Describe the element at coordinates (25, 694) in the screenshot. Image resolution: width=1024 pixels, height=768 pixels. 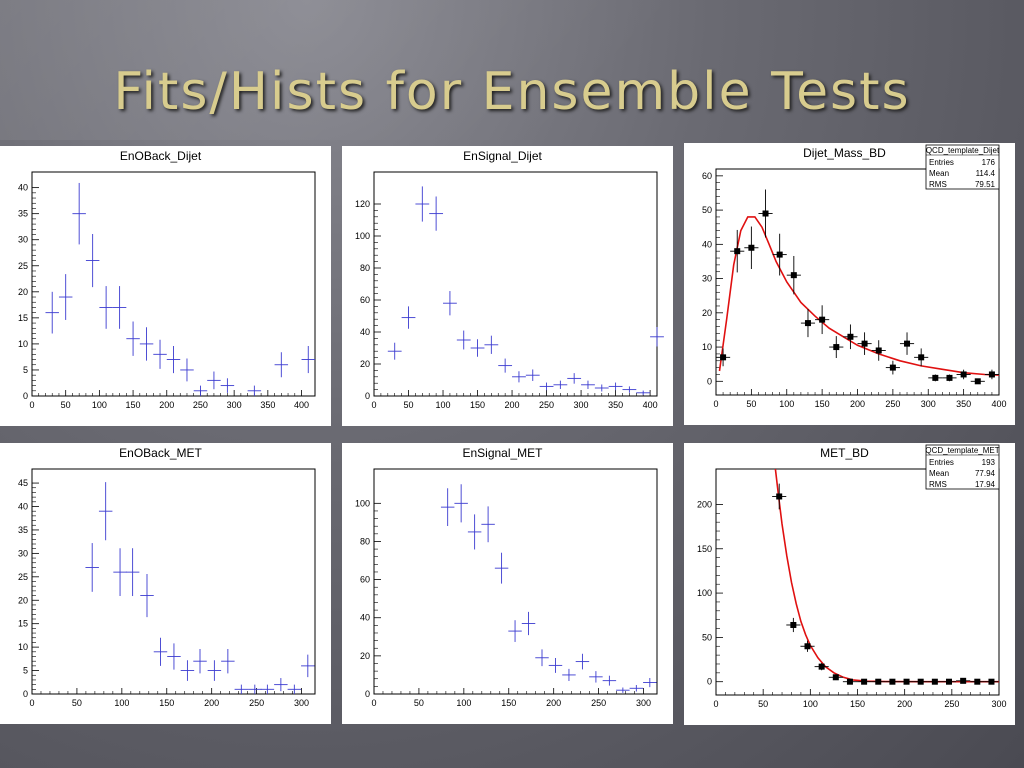
I see `y-tick-label: 0` at that location.